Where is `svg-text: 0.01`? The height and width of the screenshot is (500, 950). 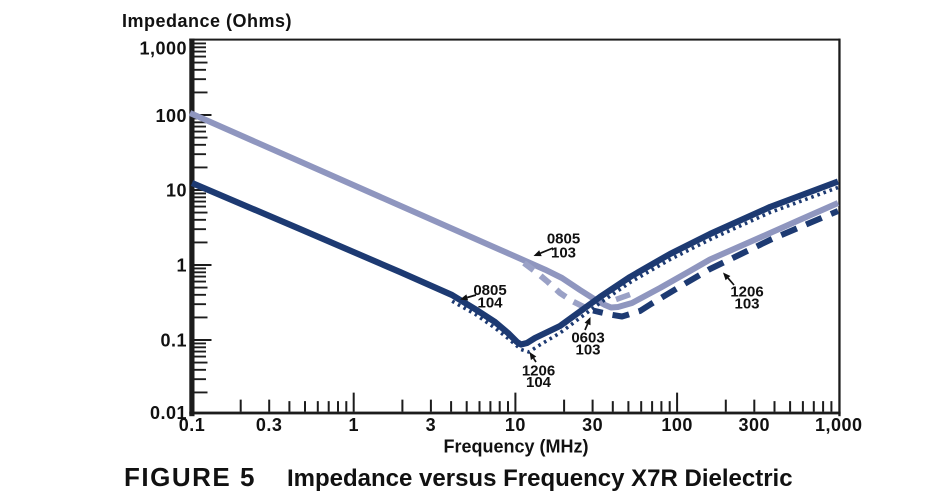 svg-text: 0.01 is located at coordinates (168, 413).